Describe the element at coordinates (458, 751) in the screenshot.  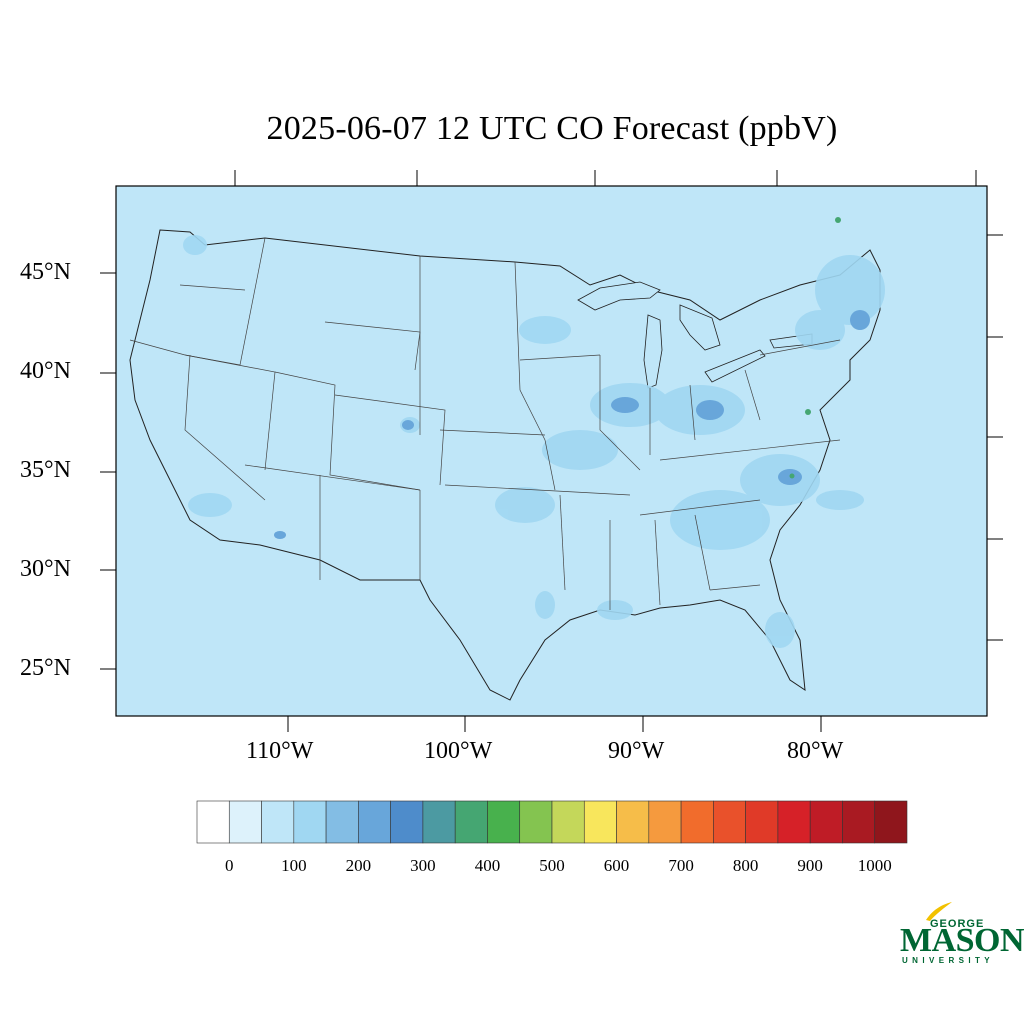
I see `lon-label-100w: 100°W` at that location.